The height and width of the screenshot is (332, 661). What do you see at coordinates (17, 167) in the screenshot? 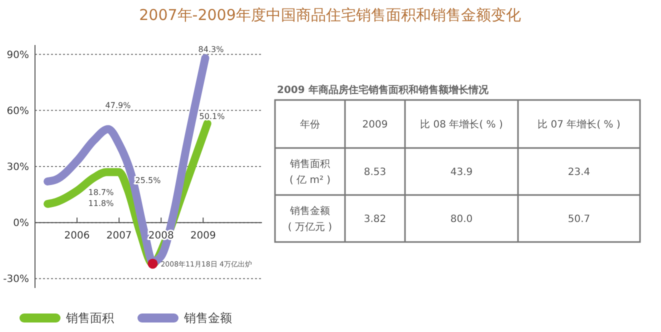
I see `y-tick-label: 30%` at bounding box center [17, 167].